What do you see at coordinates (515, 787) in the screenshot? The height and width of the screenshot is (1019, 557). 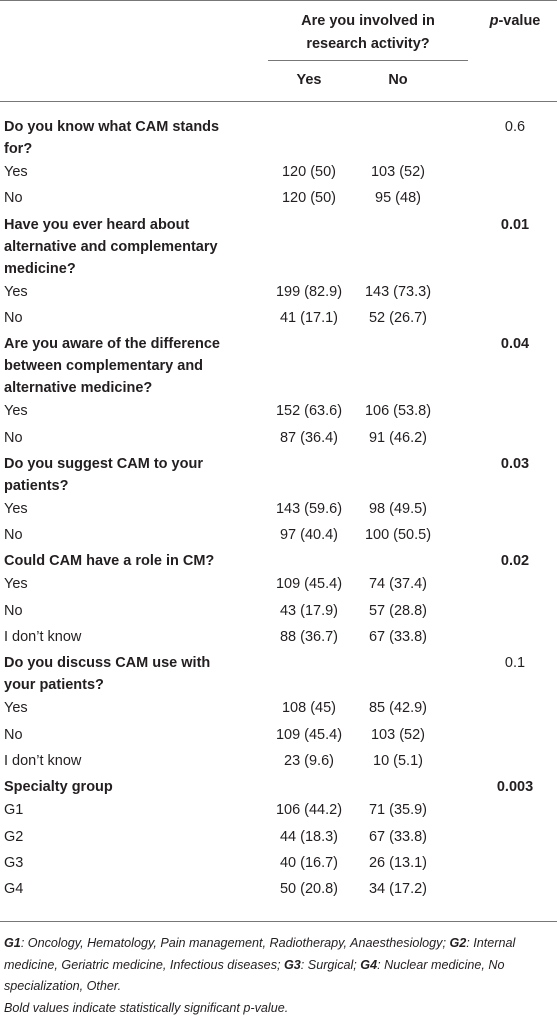 I see `pvalue: 0.003` at bounding box center [515, 787].